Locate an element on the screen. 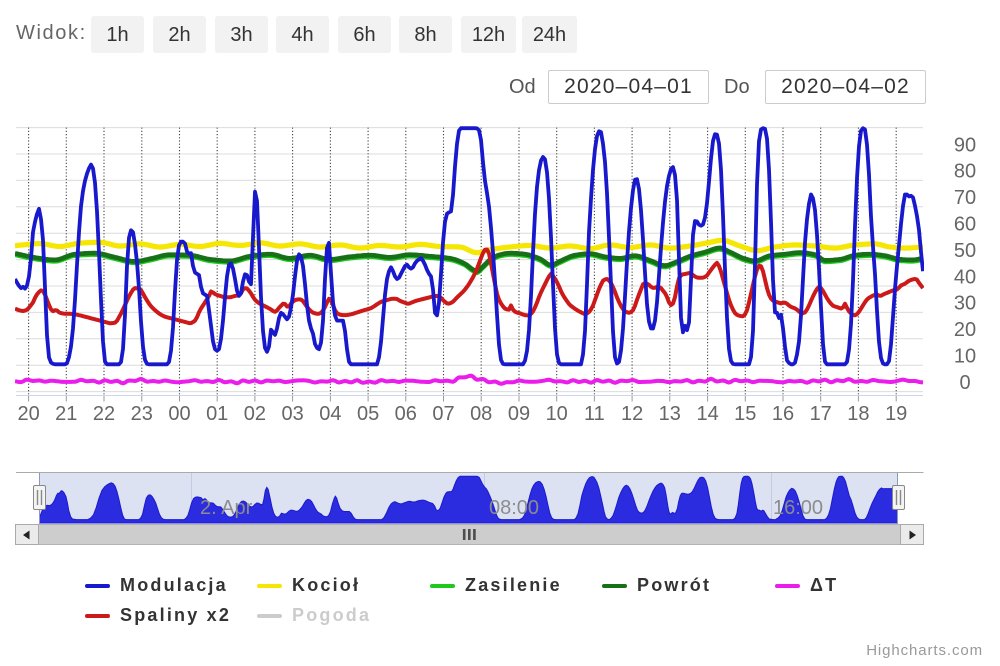 Image resolution: width=1000 pixels, height=666 pixels. svg-text: 16 is located at coordinates (783, 414).